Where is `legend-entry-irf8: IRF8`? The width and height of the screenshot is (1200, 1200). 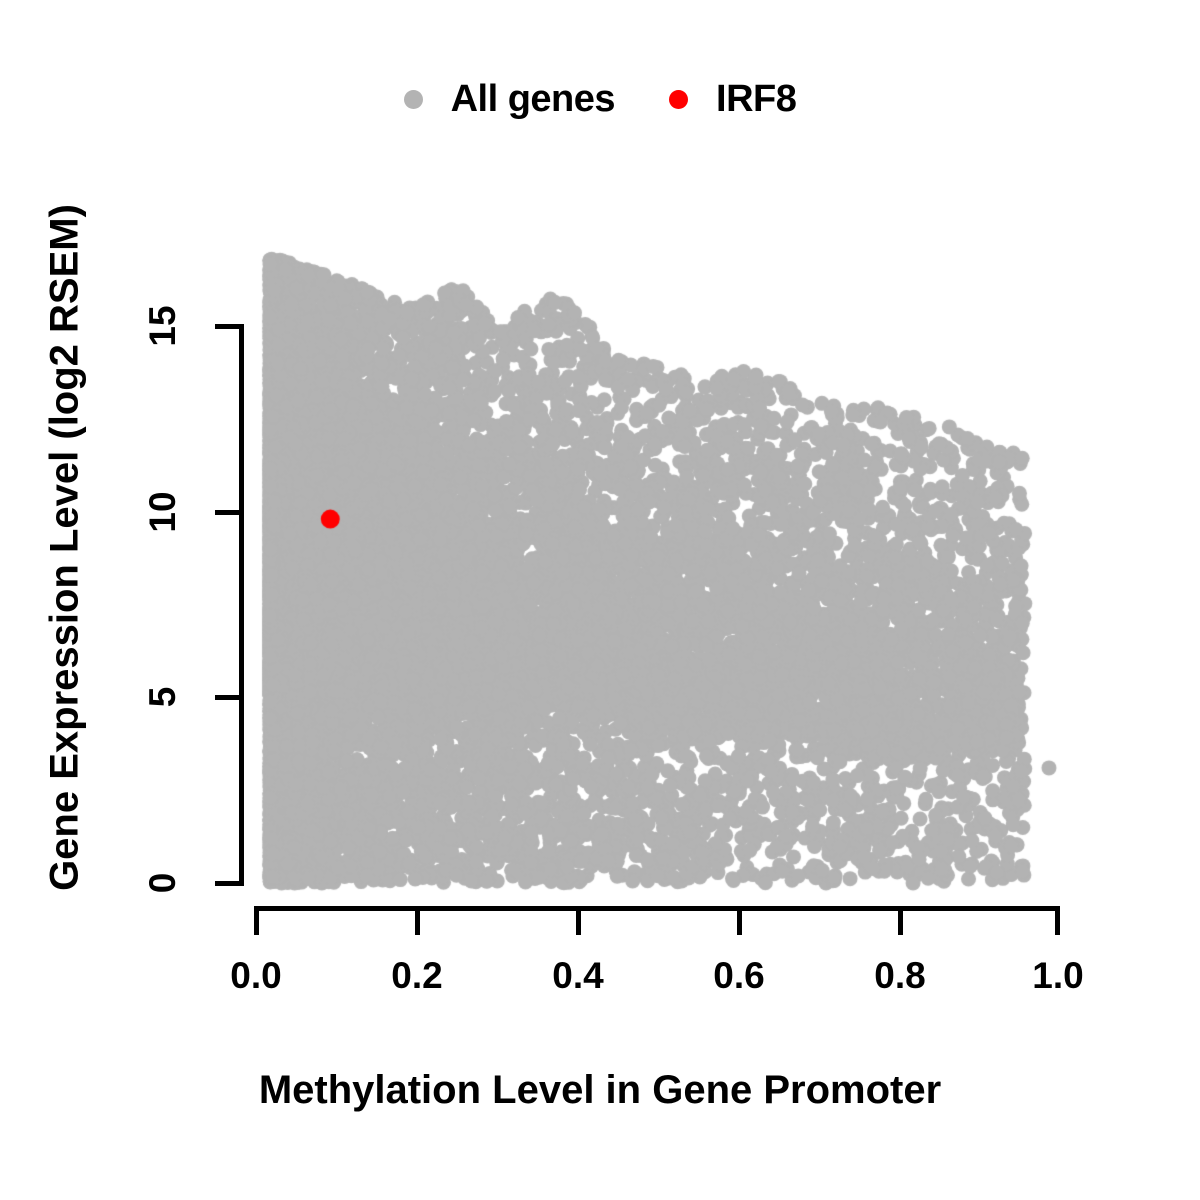 legend-entry-irf8: IRF8 is located at coordinates (733, 99).